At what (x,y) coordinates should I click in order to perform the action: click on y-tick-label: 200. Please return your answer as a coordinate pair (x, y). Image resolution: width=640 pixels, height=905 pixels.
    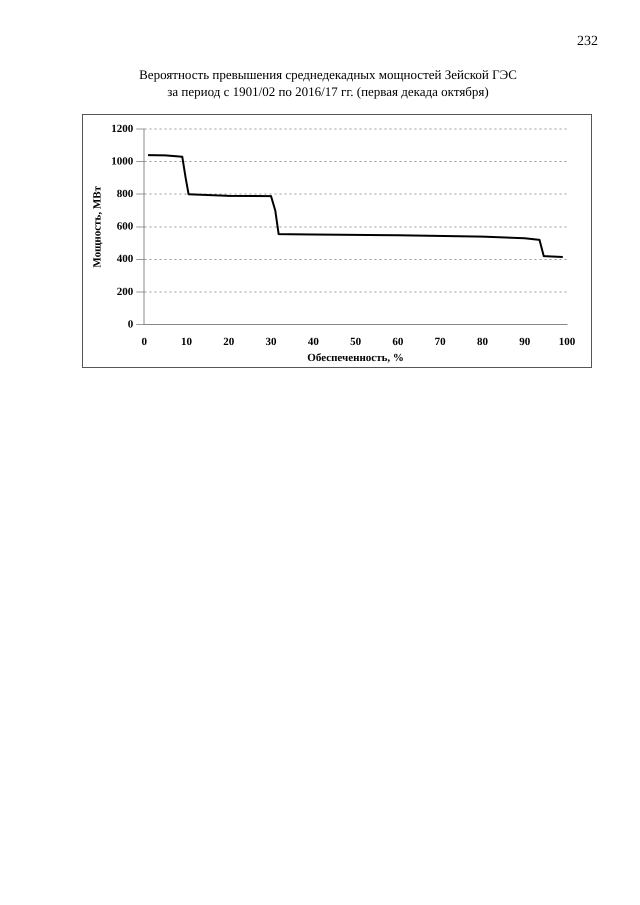
    Looking at the image, I should click on (125, 292).